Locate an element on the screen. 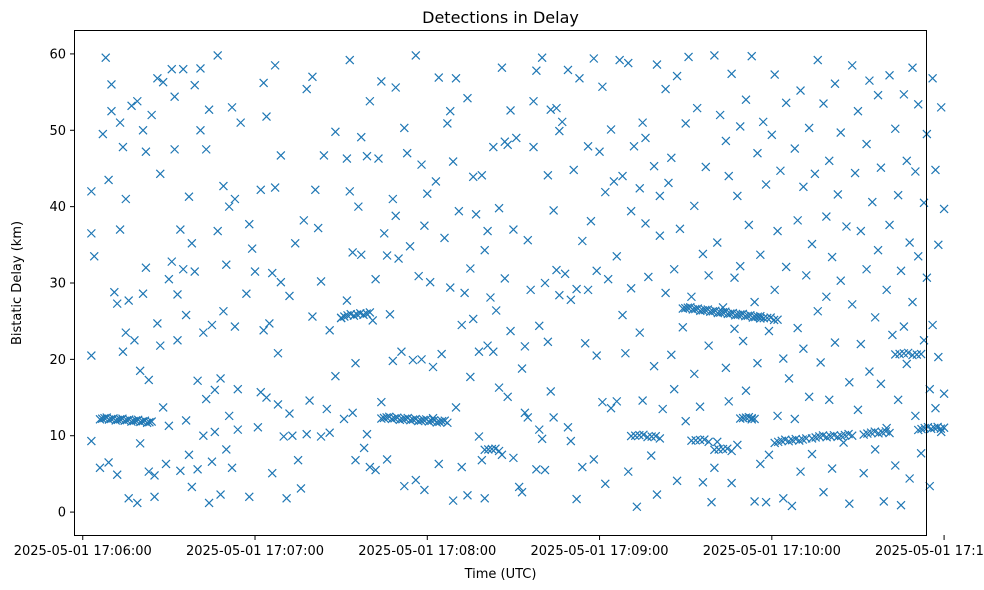 The width and height of the screenshot is (984, 590). y-tick-label: 30 is located at coordinates (57, 284).